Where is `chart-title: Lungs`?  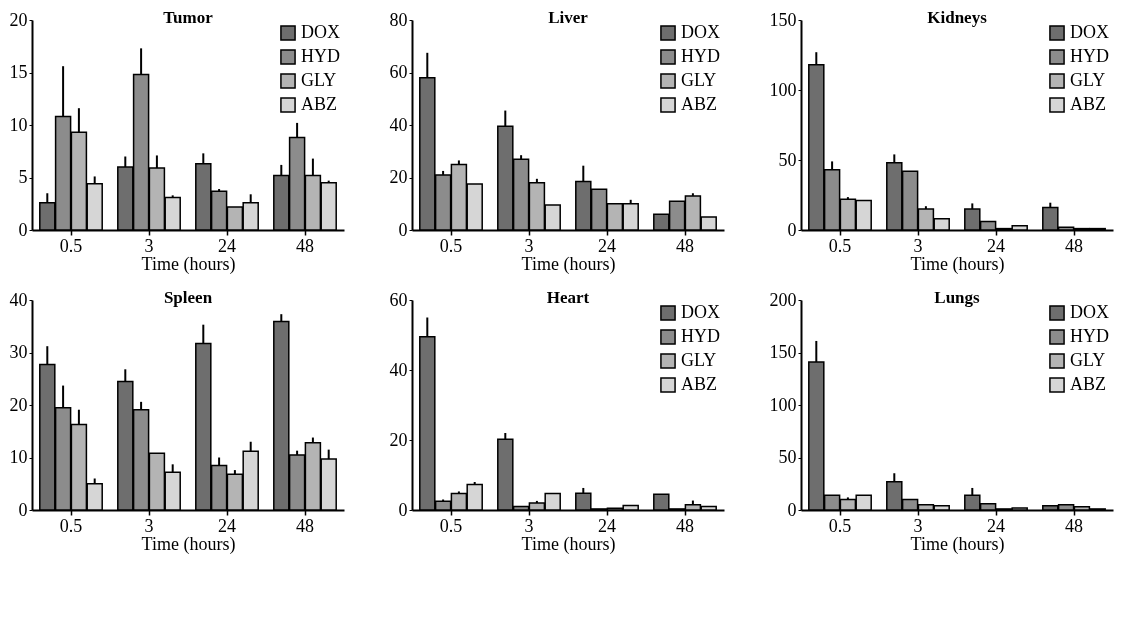 chart-title: Lungs is located at coordinates (957, 297).